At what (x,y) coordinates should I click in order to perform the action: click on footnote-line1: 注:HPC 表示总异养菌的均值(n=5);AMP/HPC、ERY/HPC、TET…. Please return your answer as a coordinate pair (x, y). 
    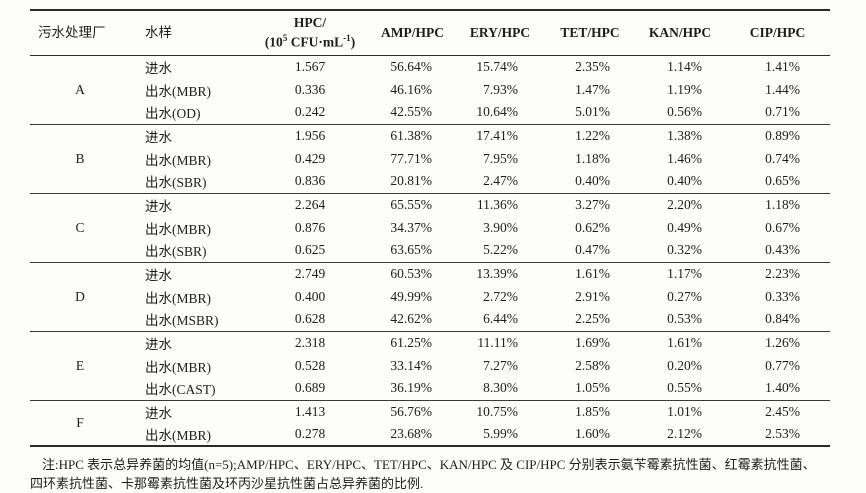
    Looking at the image, I should click on (429, 464).